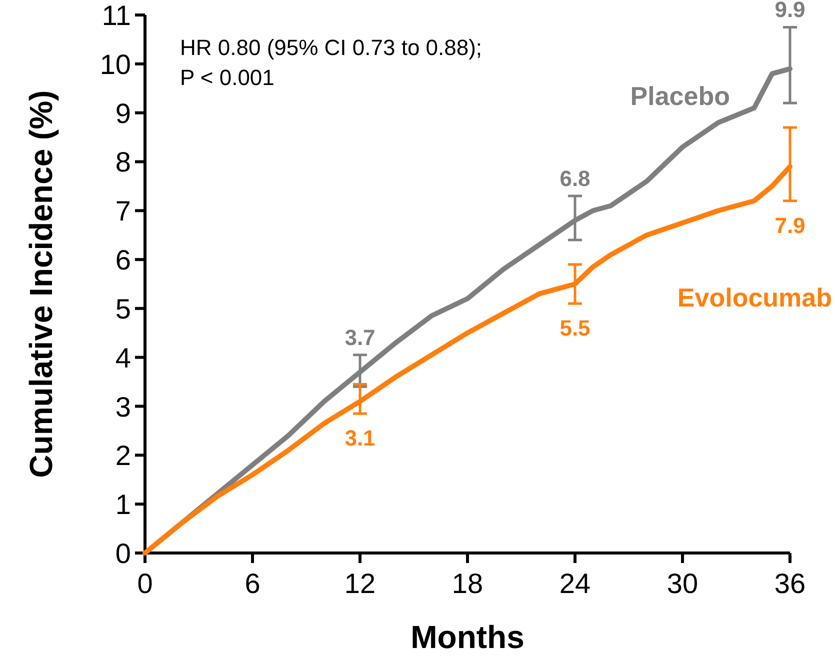 The height and width of the screenshot is (660, 835). What do you see at coordinates (790, 583) in the screenshot?
I see `x-tick-label: 36` at bounding box center [790, 583].